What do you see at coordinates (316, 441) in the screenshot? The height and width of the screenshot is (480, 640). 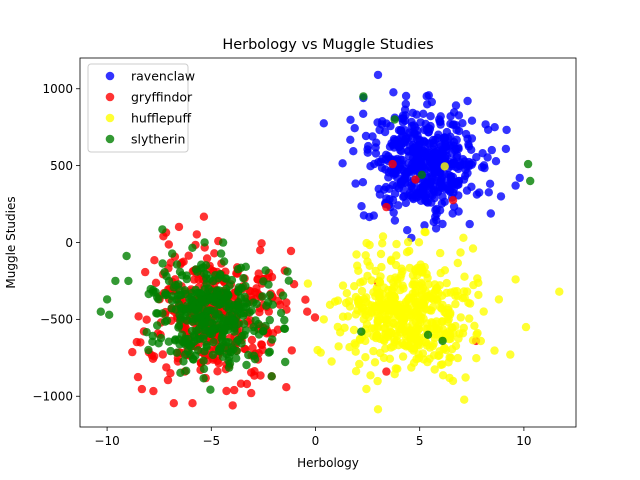 I see `x-tick-label: 0` at bounding box center [316, 441].